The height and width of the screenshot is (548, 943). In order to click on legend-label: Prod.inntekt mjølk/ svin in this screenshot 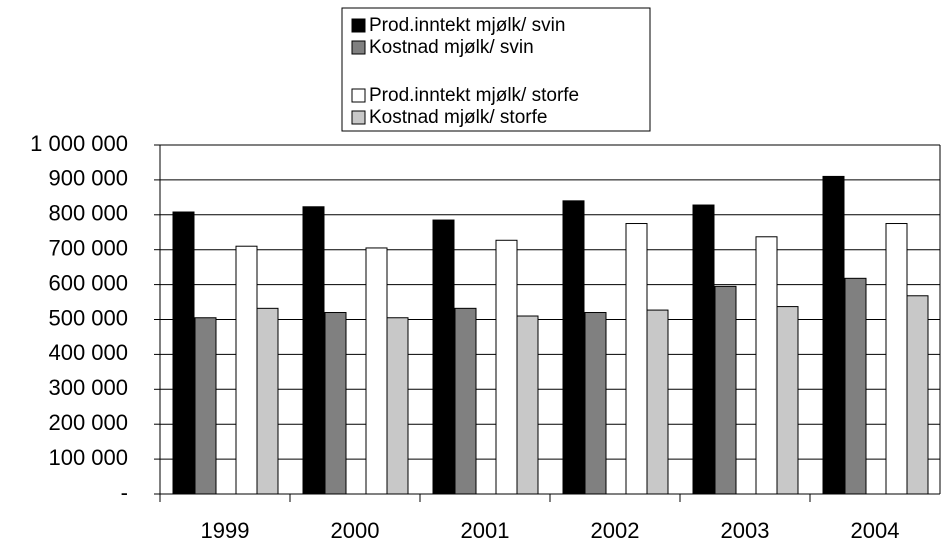, I will do `click(467, 25)`.